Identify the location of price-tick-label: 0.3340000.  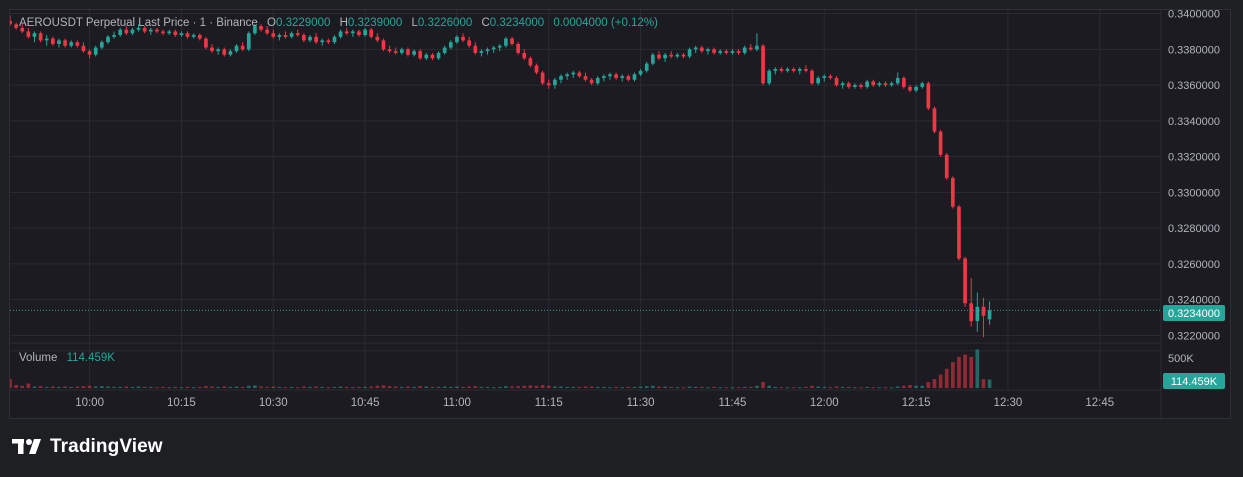
(1194, 122).